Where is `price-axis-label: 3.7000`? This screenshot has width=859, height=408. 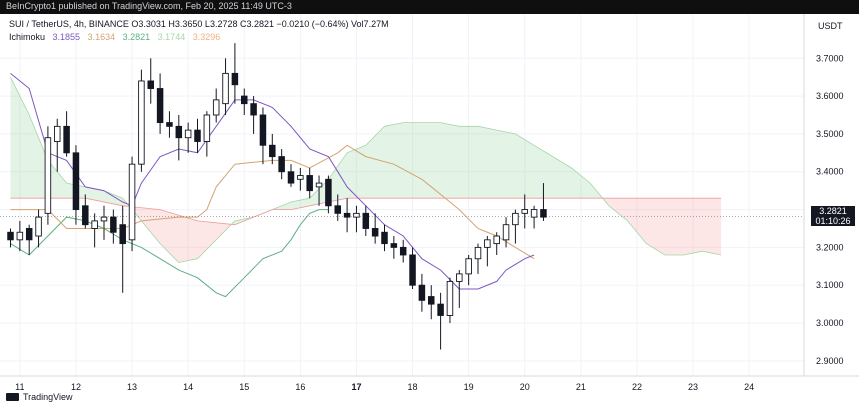 price-axis-label: 3.7000 is located at coordinates (830, 58).